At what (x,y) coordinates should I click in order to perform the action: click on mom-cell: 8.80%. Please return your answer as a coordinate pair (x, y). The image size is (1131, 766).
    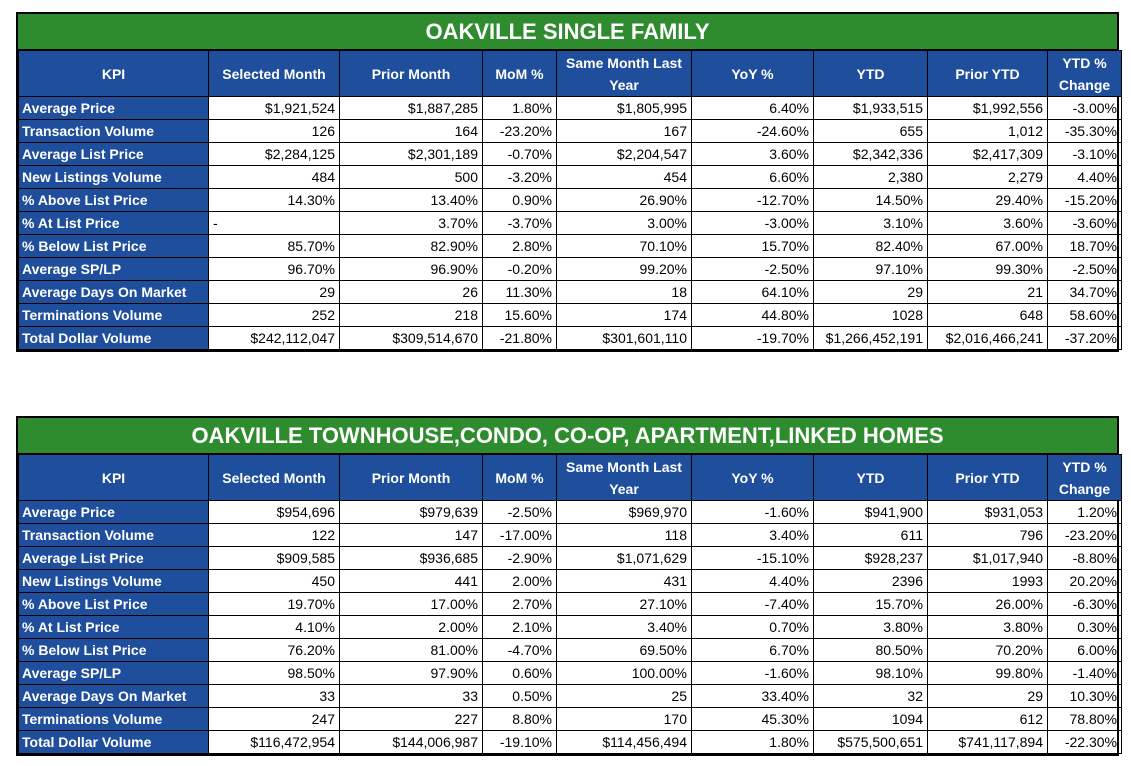
    Looking at the image, I should click on (519, 719).